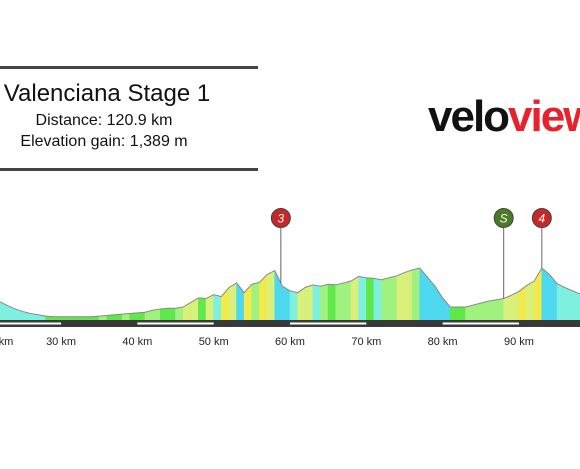 The width and height of the screenshot is (580, 469). I want to click on x-tick-label: 60 km, so click(290, 342).